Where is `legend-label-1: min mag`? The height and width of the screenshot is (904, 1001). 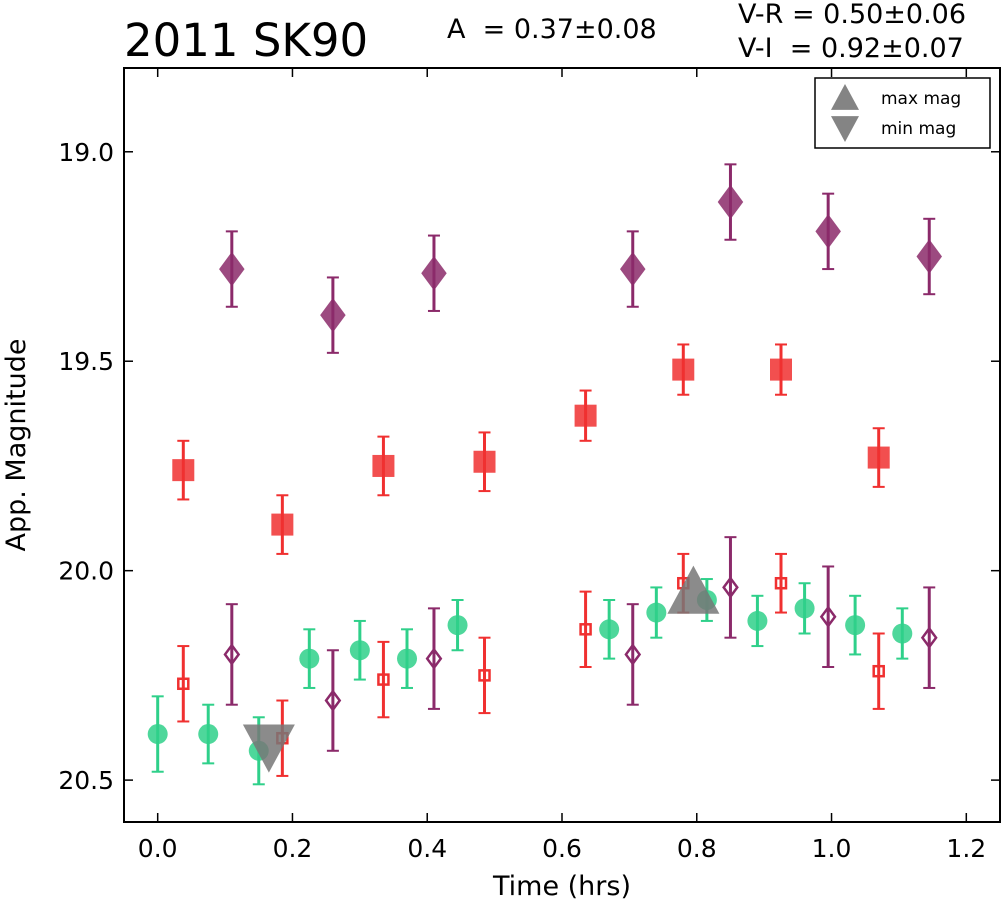 legend-label-1: min mag is located at coordinates (918, 129).